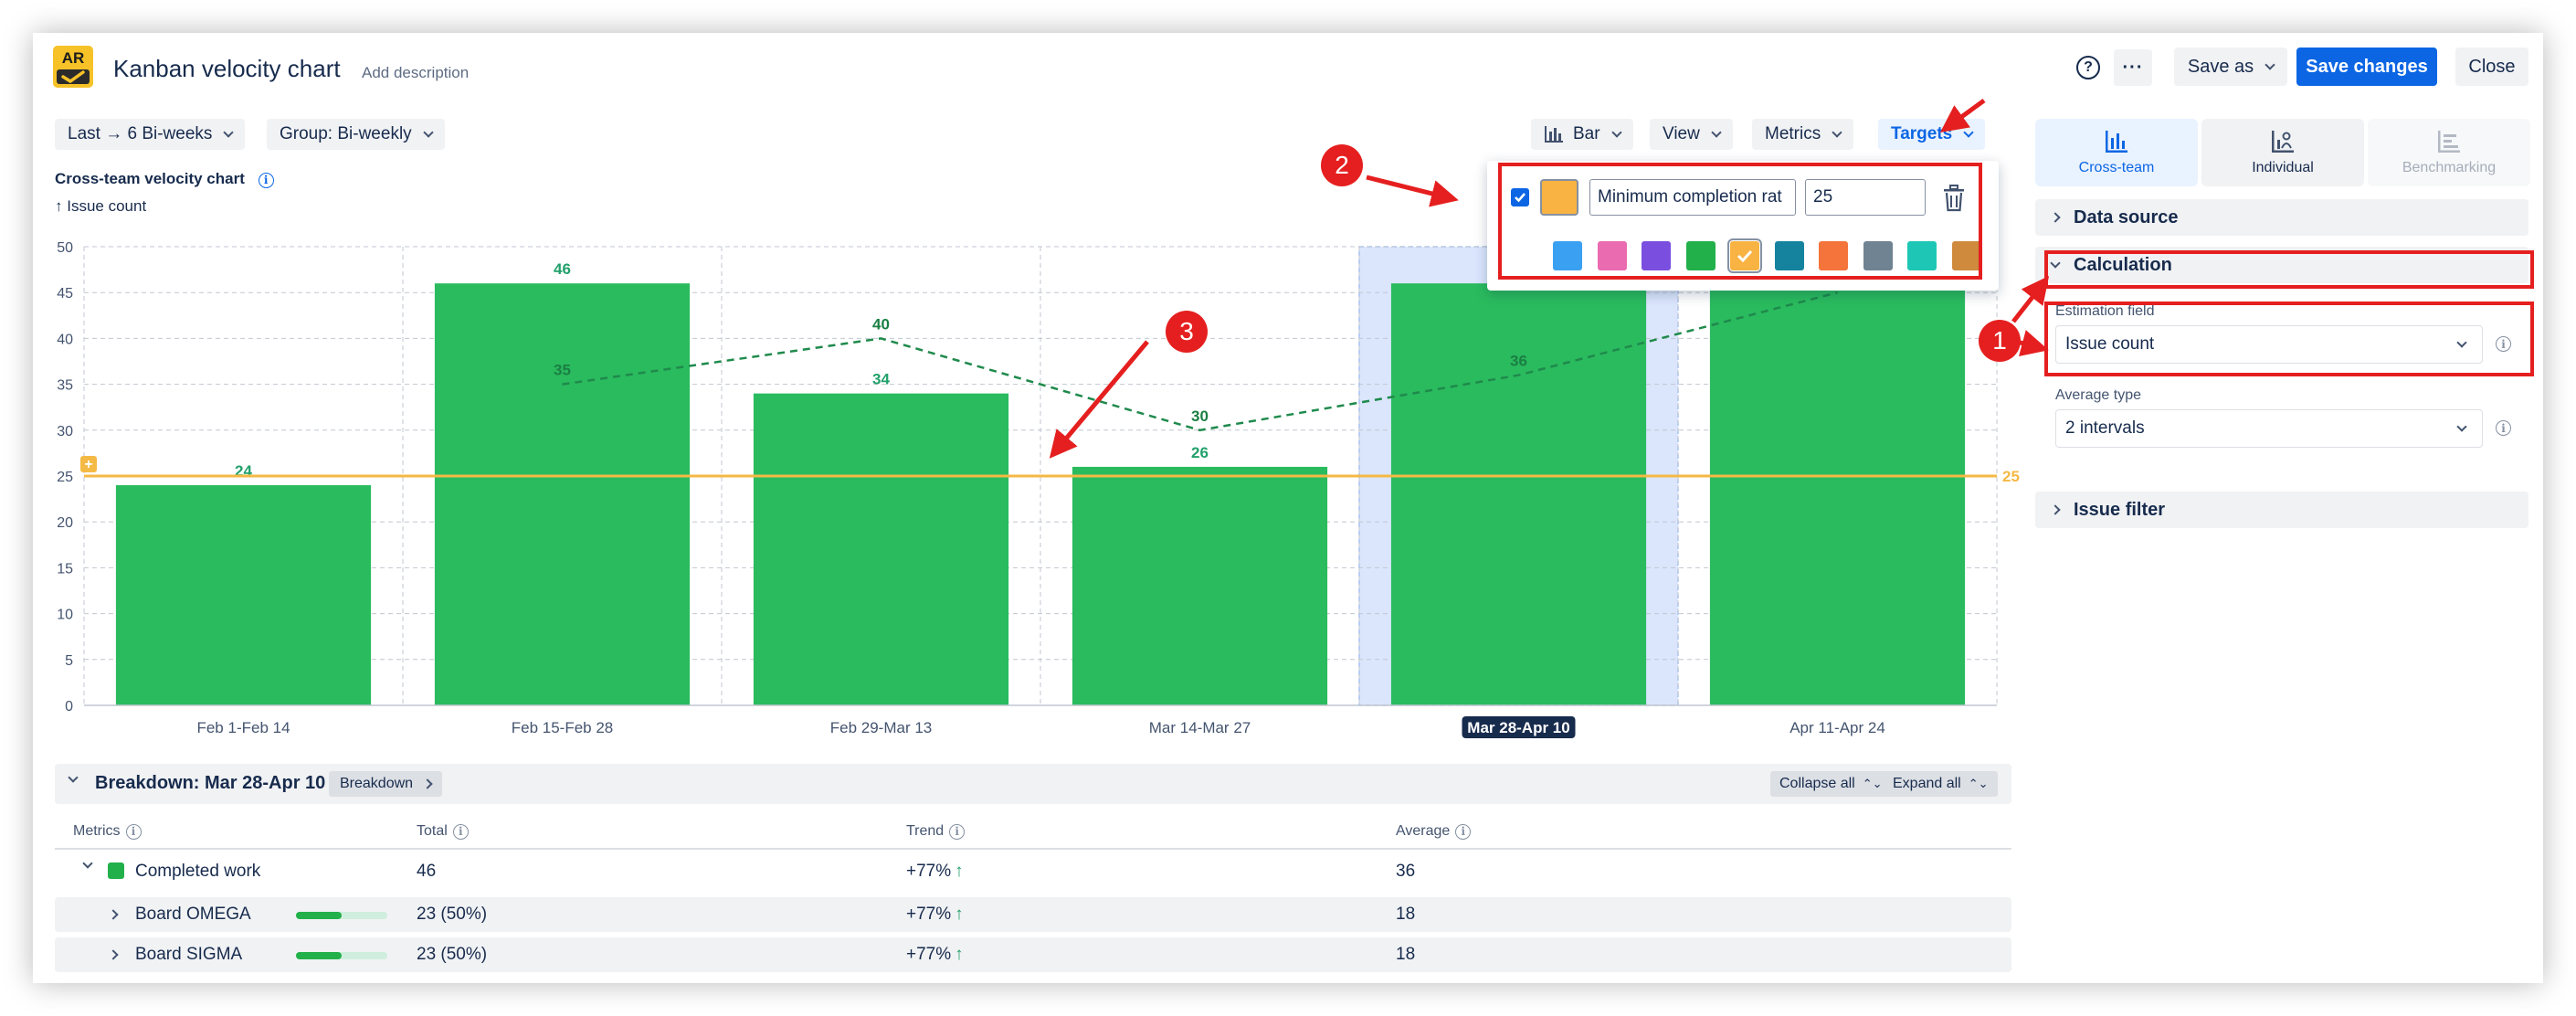 Image resolution: width=2576 pixels, height=1016 pixels. What do you see at coordinates (377, 783) in the screenshot?
I see `breakdown-button-label: Breakdown` at bounding box center [377, 783].